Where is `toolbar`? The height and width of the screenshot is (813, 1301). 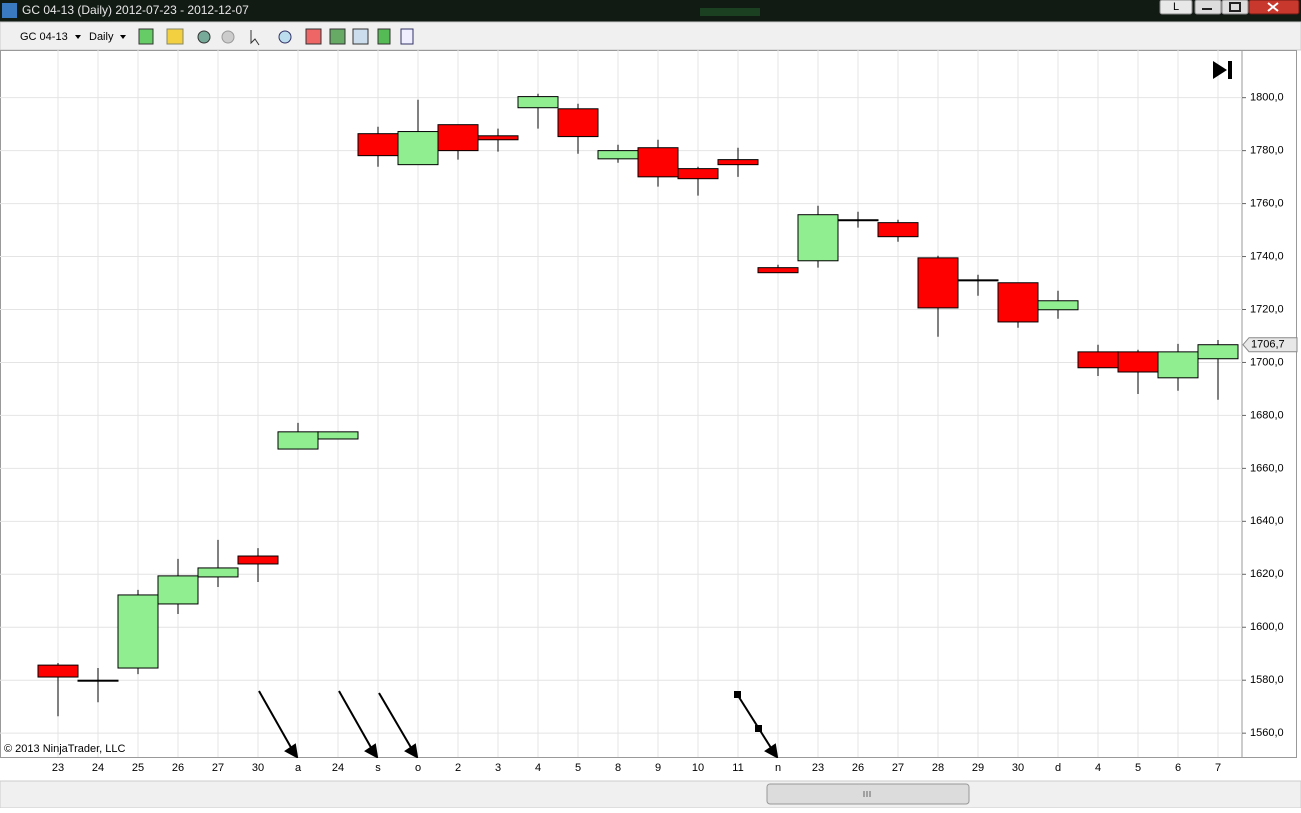 toolbar is located at coordinates (650, 36).